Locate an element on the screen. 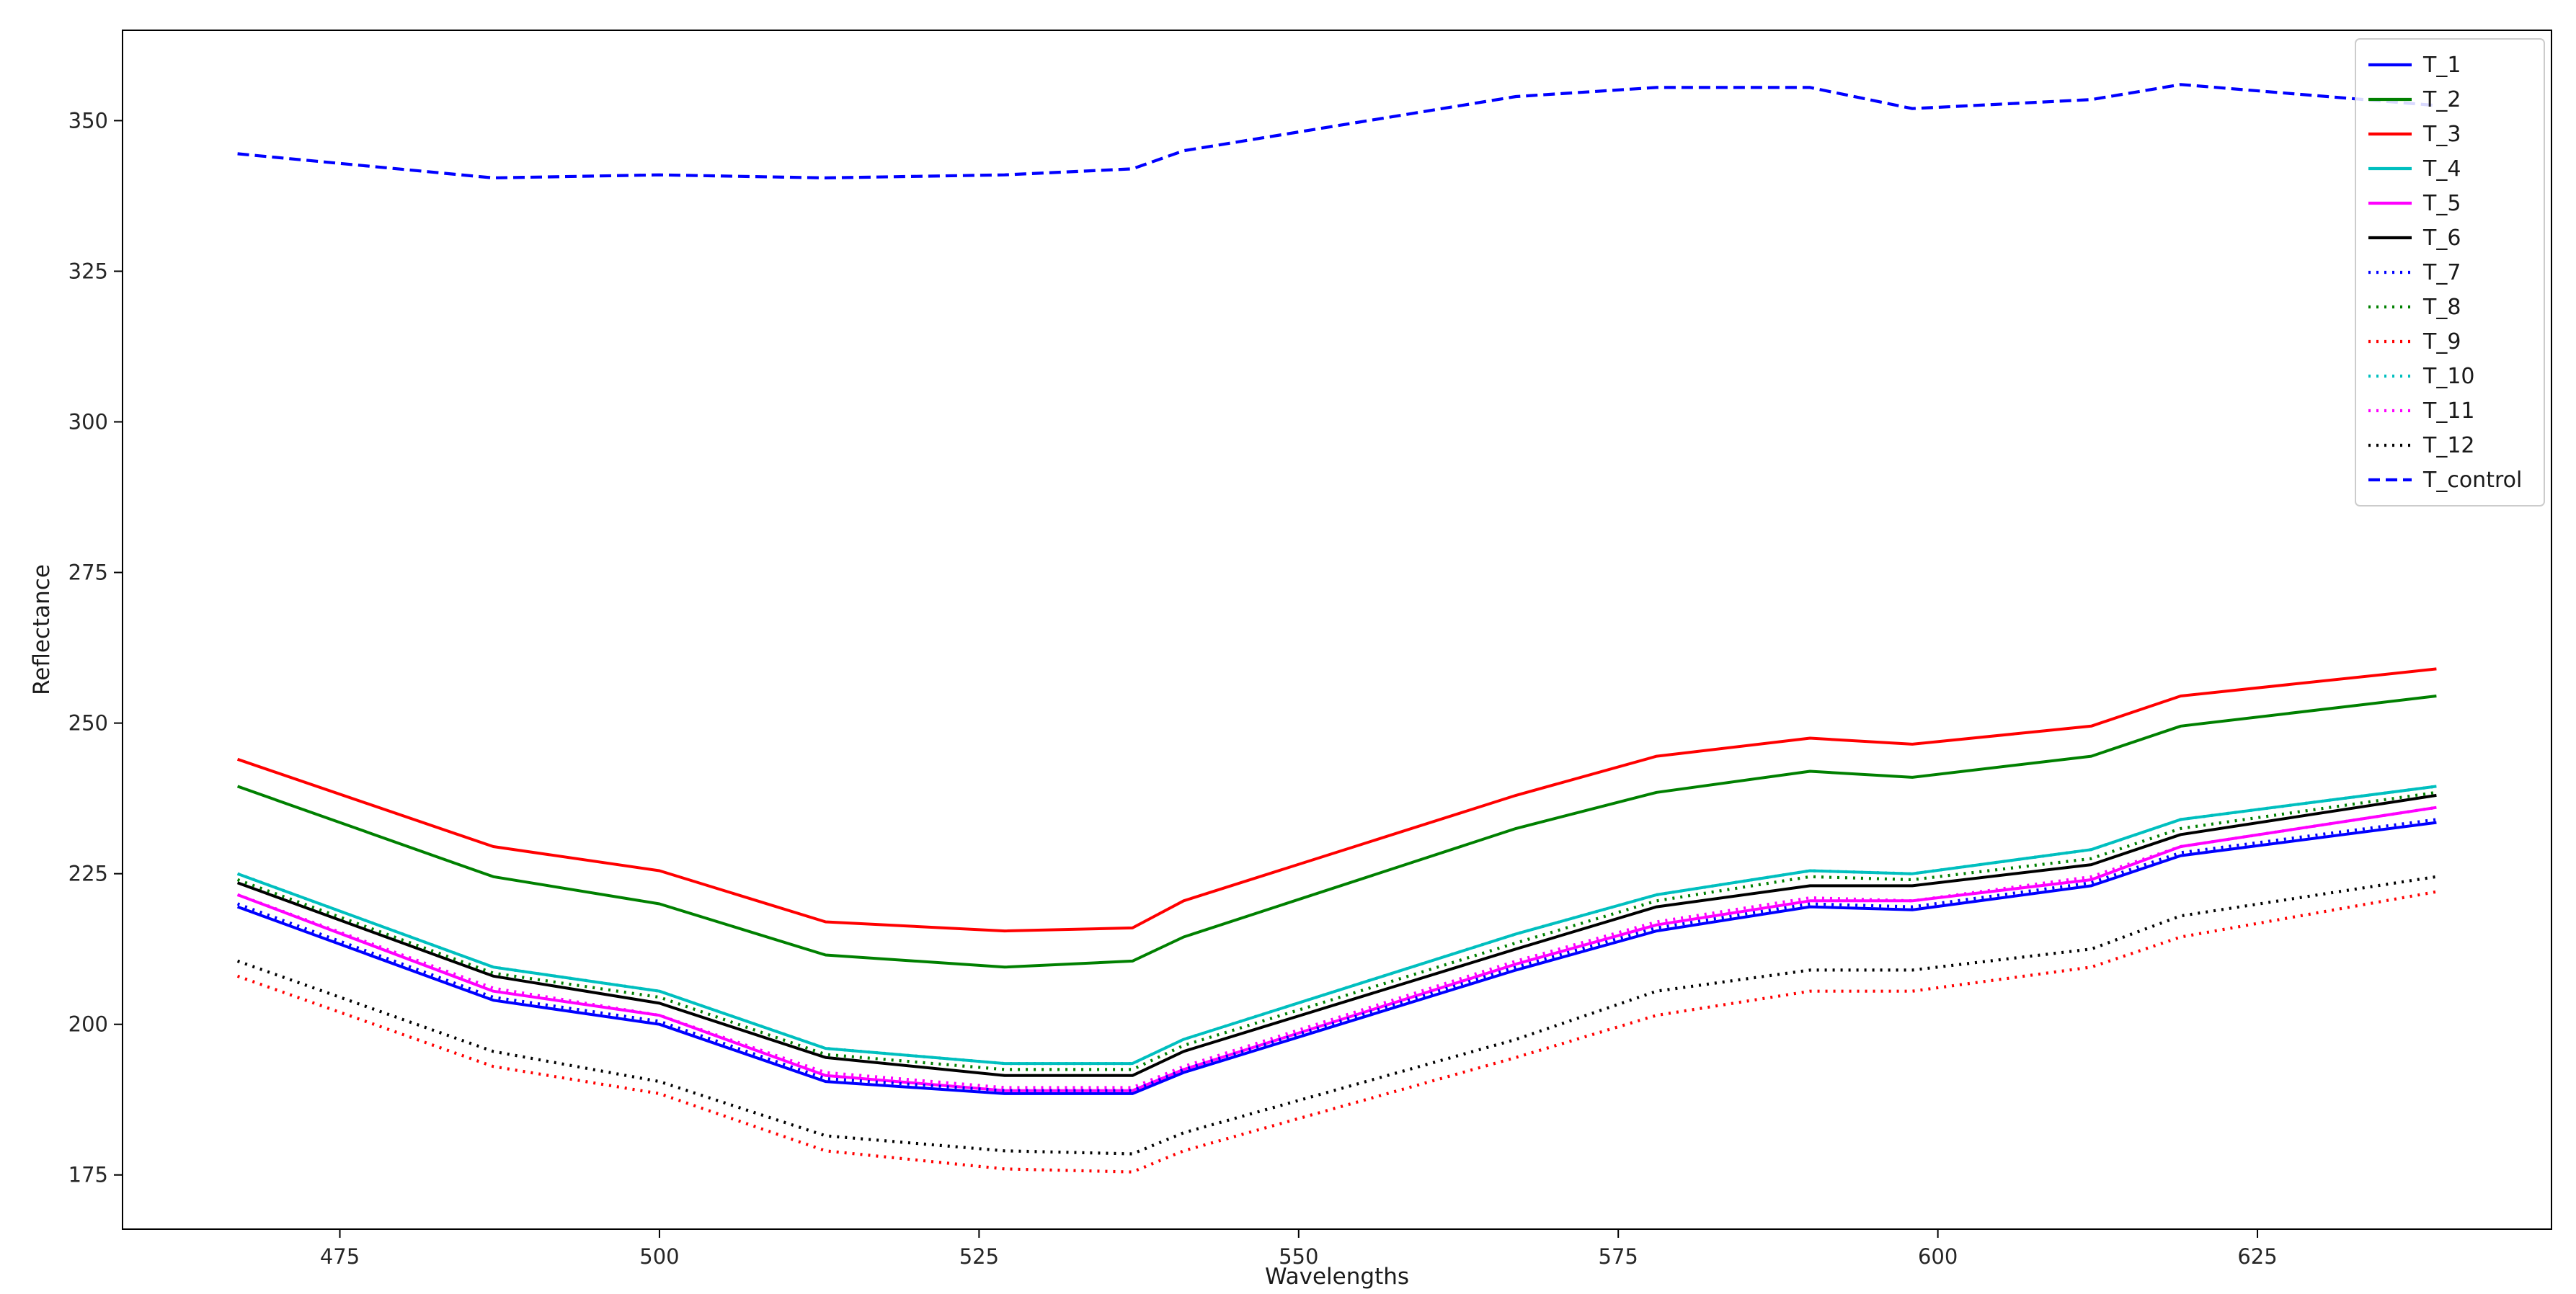  legend-label: T_11 is located at coordinates (2448, 411).